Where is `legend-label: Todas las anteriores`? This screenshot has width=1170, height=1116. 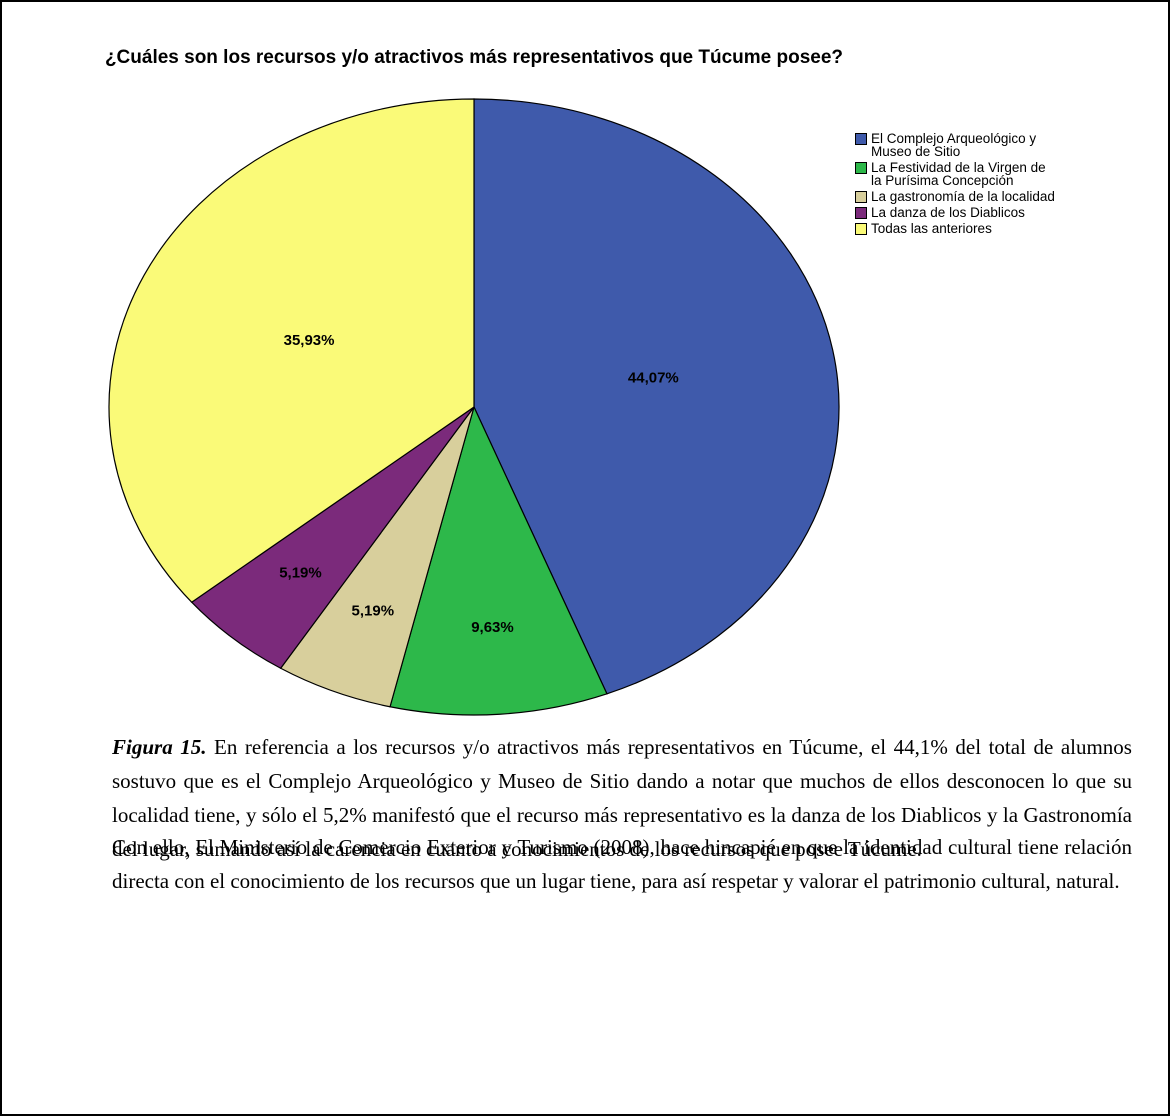
legend-label: Todas las anteriores is located at coordinates (931, 228).